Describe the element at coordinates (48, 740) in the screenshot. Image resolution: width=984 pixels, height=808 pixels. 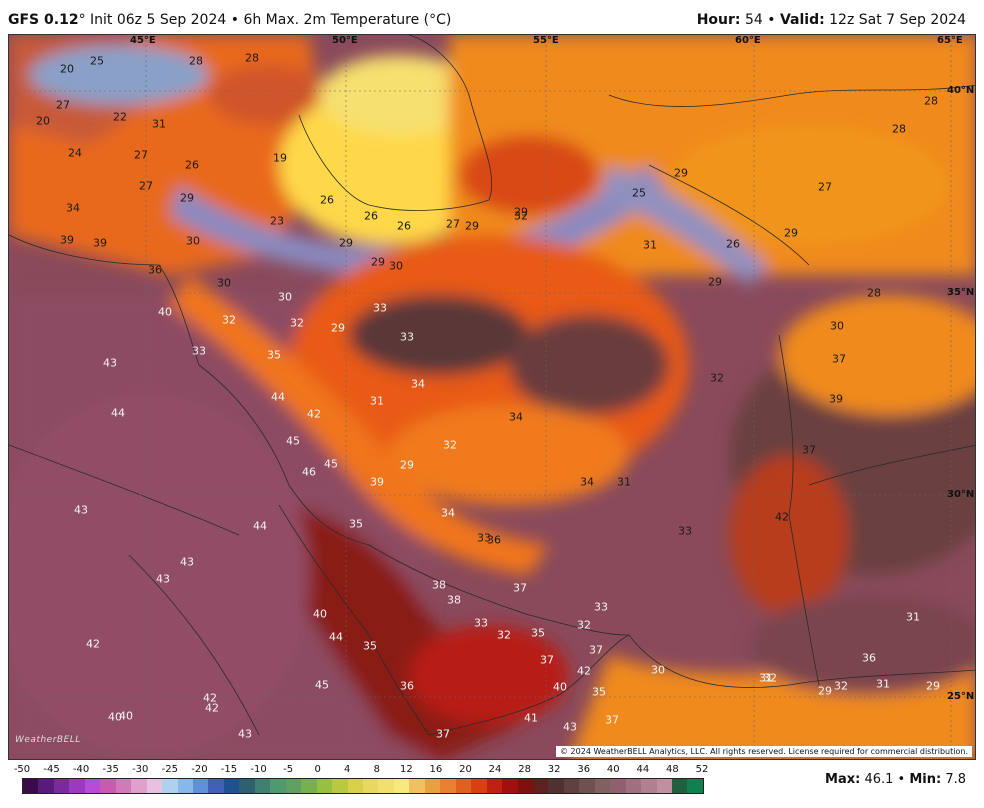
I see `weatherbell-logo: WeatherBELL` at that location.